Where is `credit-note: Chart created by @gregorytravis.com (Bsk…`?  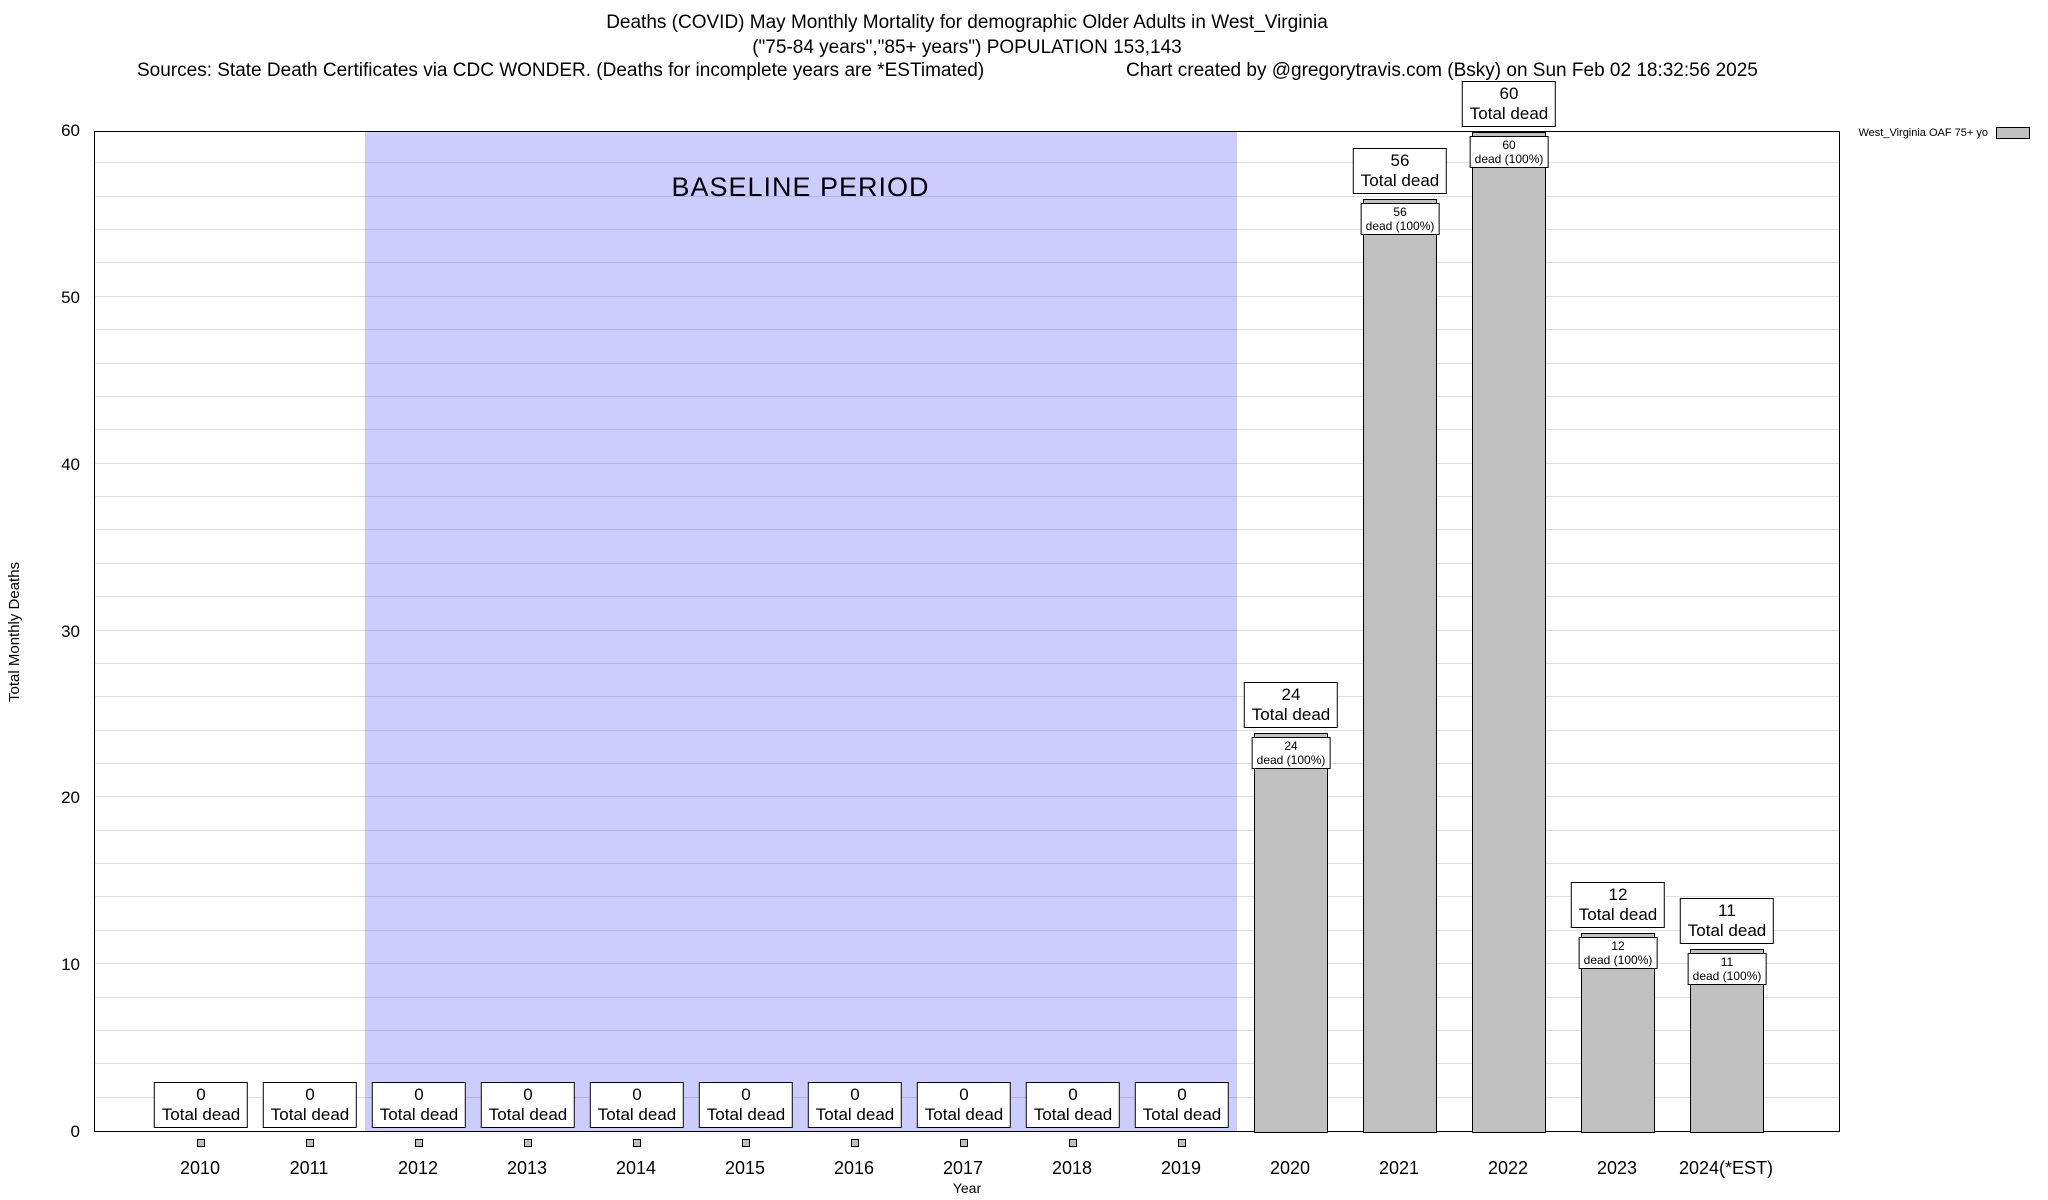 credit-note: Chart created by @gregorytravis.com (Bsk… is located at coordinates (1442, 70).